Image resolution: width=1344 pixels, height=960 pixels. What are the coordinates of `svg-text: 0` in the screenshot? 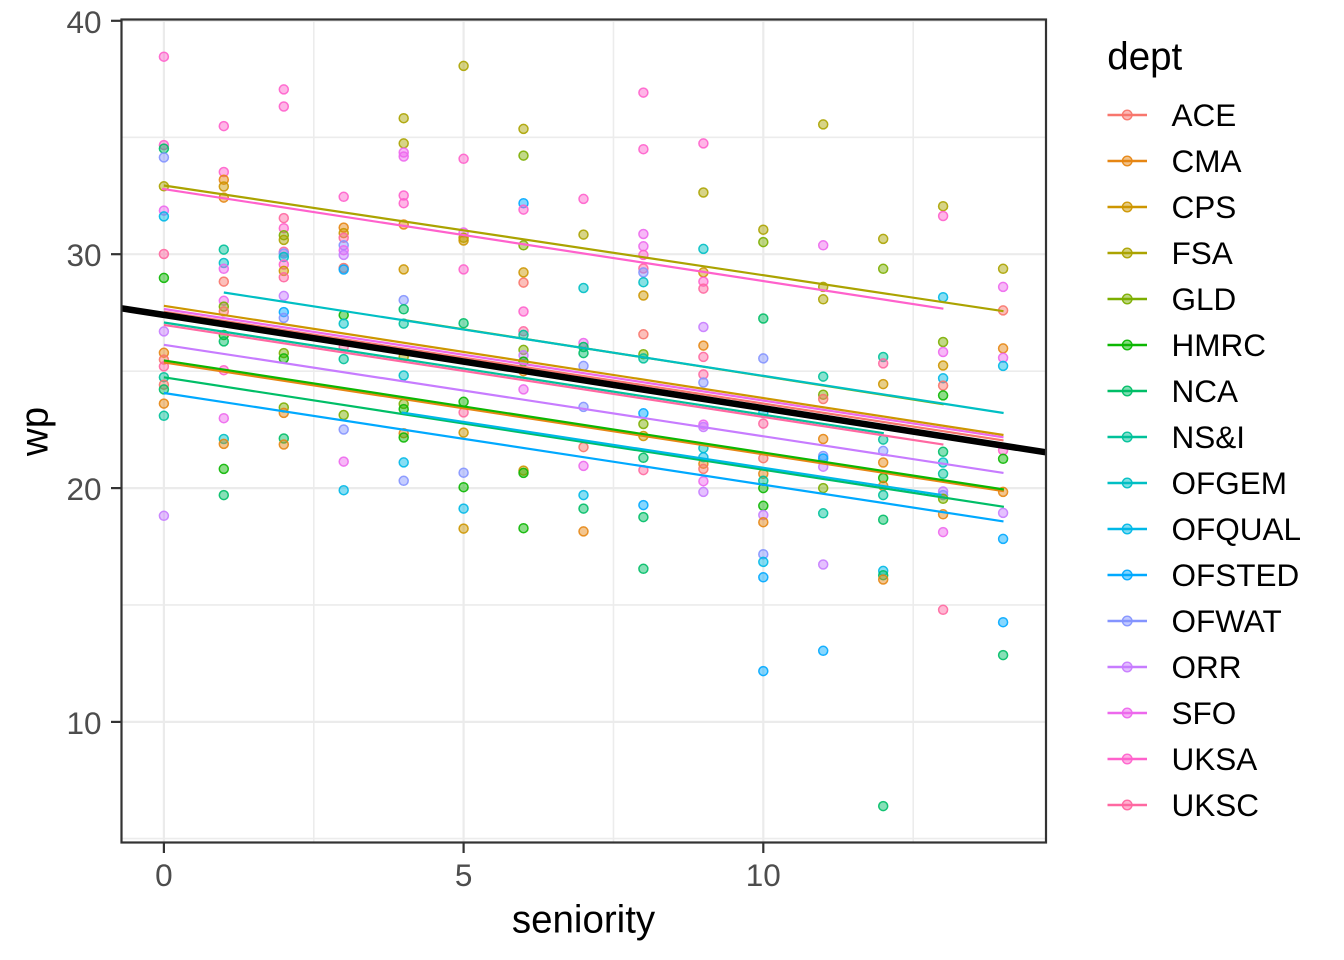 It's located at (164, 875).